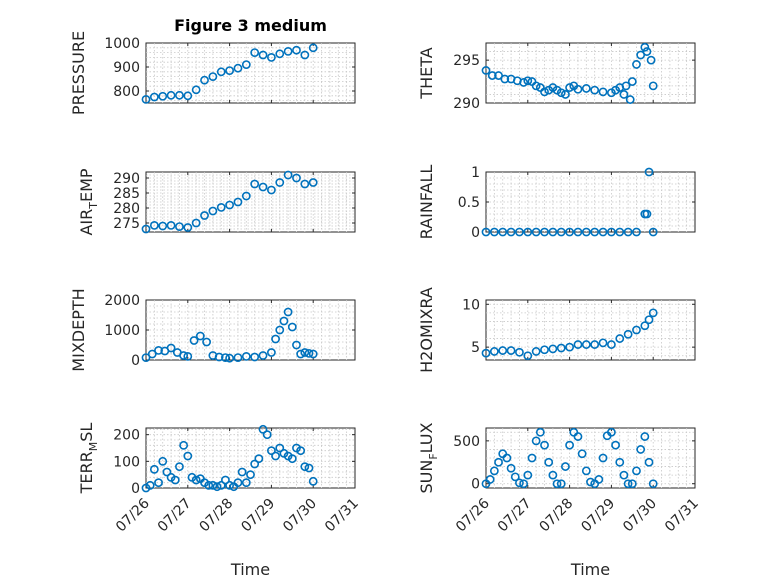  What do you see at coordinates (590, 569) in the screenshot?
I see `x-axis-label: Time` at bounding box center [590, 569].